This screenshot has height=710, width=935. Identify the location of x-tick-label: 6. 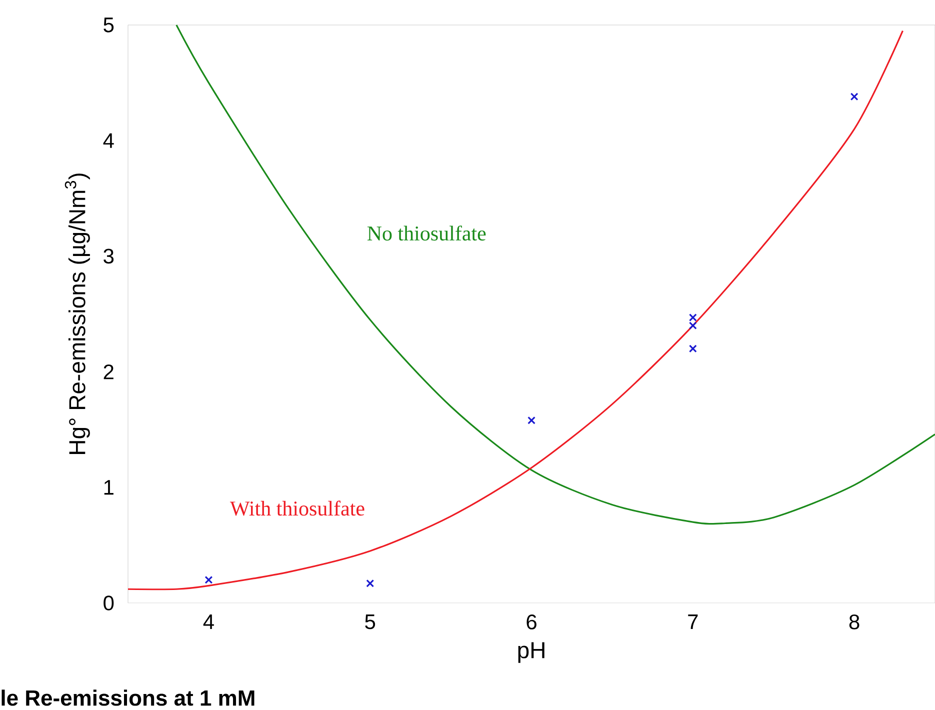
(531, 622).